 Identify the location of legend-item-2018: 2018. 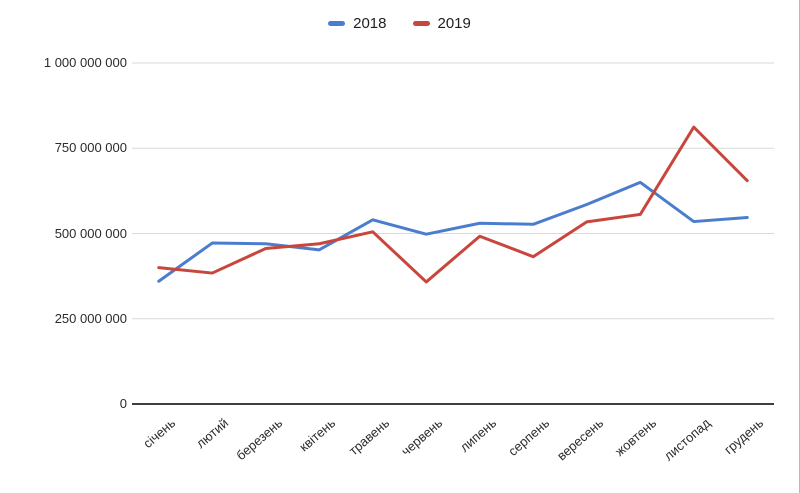
(357, 23).